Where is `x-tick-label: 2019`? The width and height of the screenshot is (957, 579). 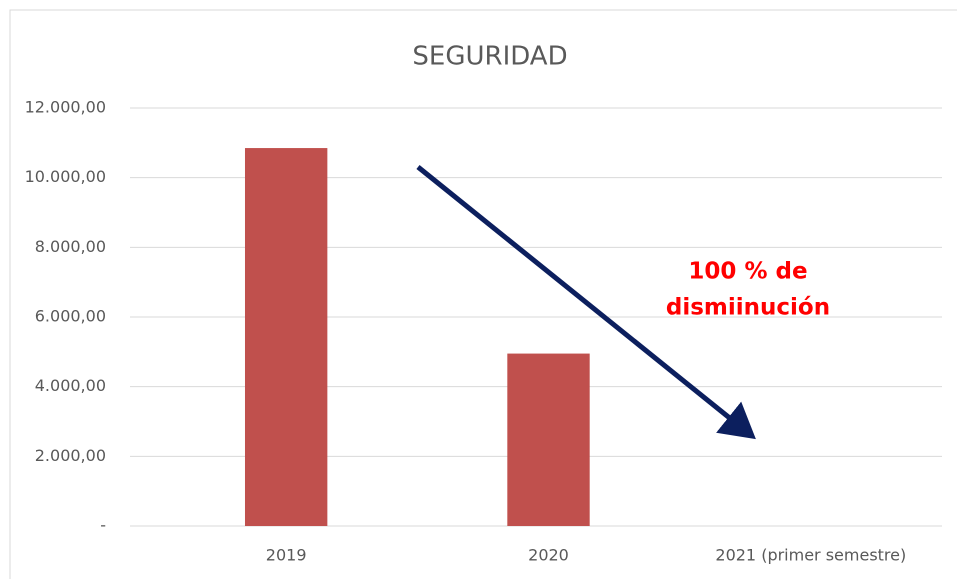
x-tick-label: 2019 is located at coordinates (286, 555).